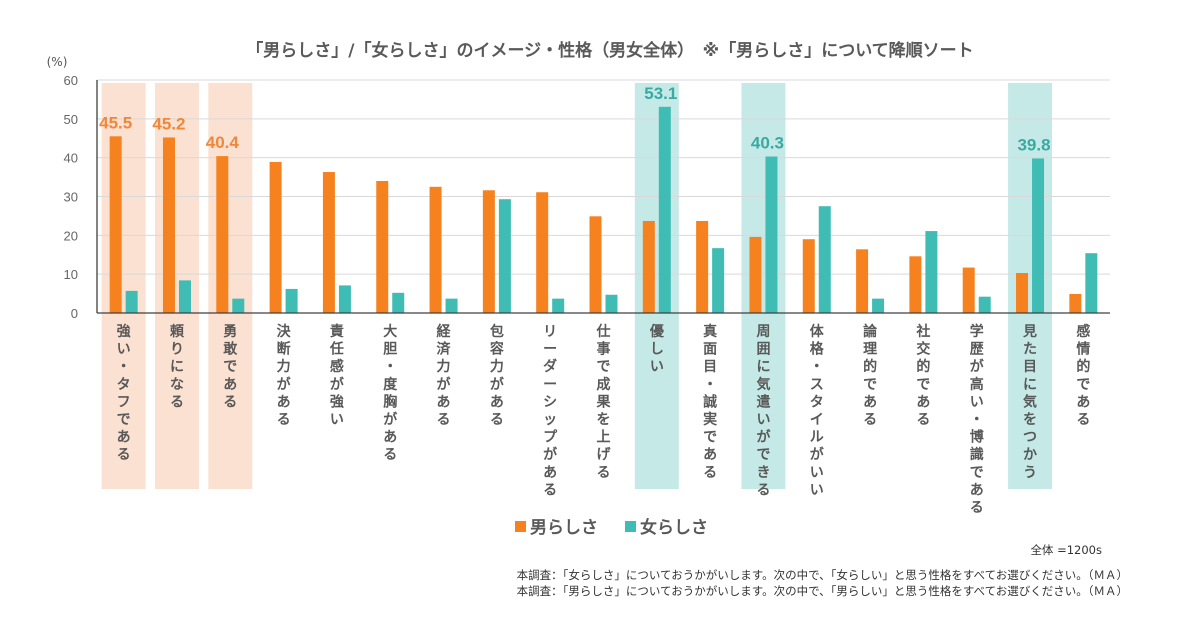  Describe the element at coordinates (230, 332) in the screenshot. I see `category-label-char: 勇` at that location.